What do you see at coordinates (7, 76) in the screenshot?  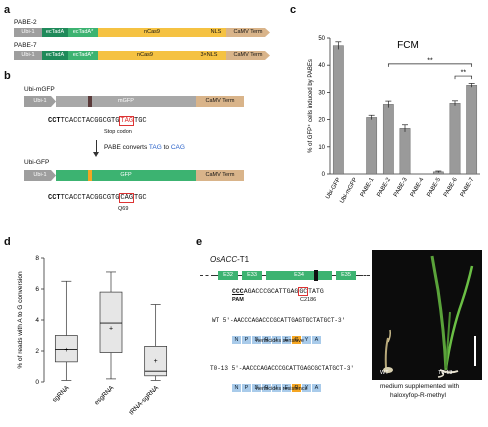 I see `panel-b-label: b` at bounding box center [7, 76].